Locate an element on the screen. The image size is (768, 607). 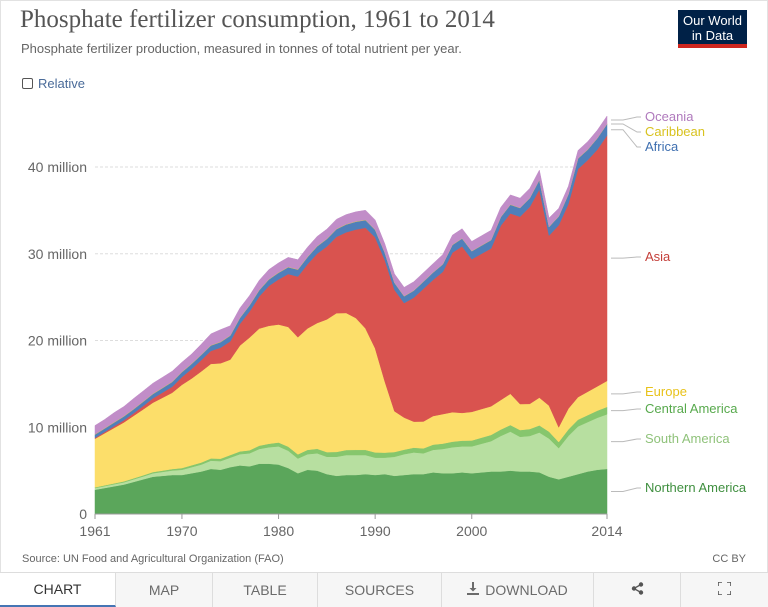
x-tick-label: 1970 is located at coordinates (181, 531).